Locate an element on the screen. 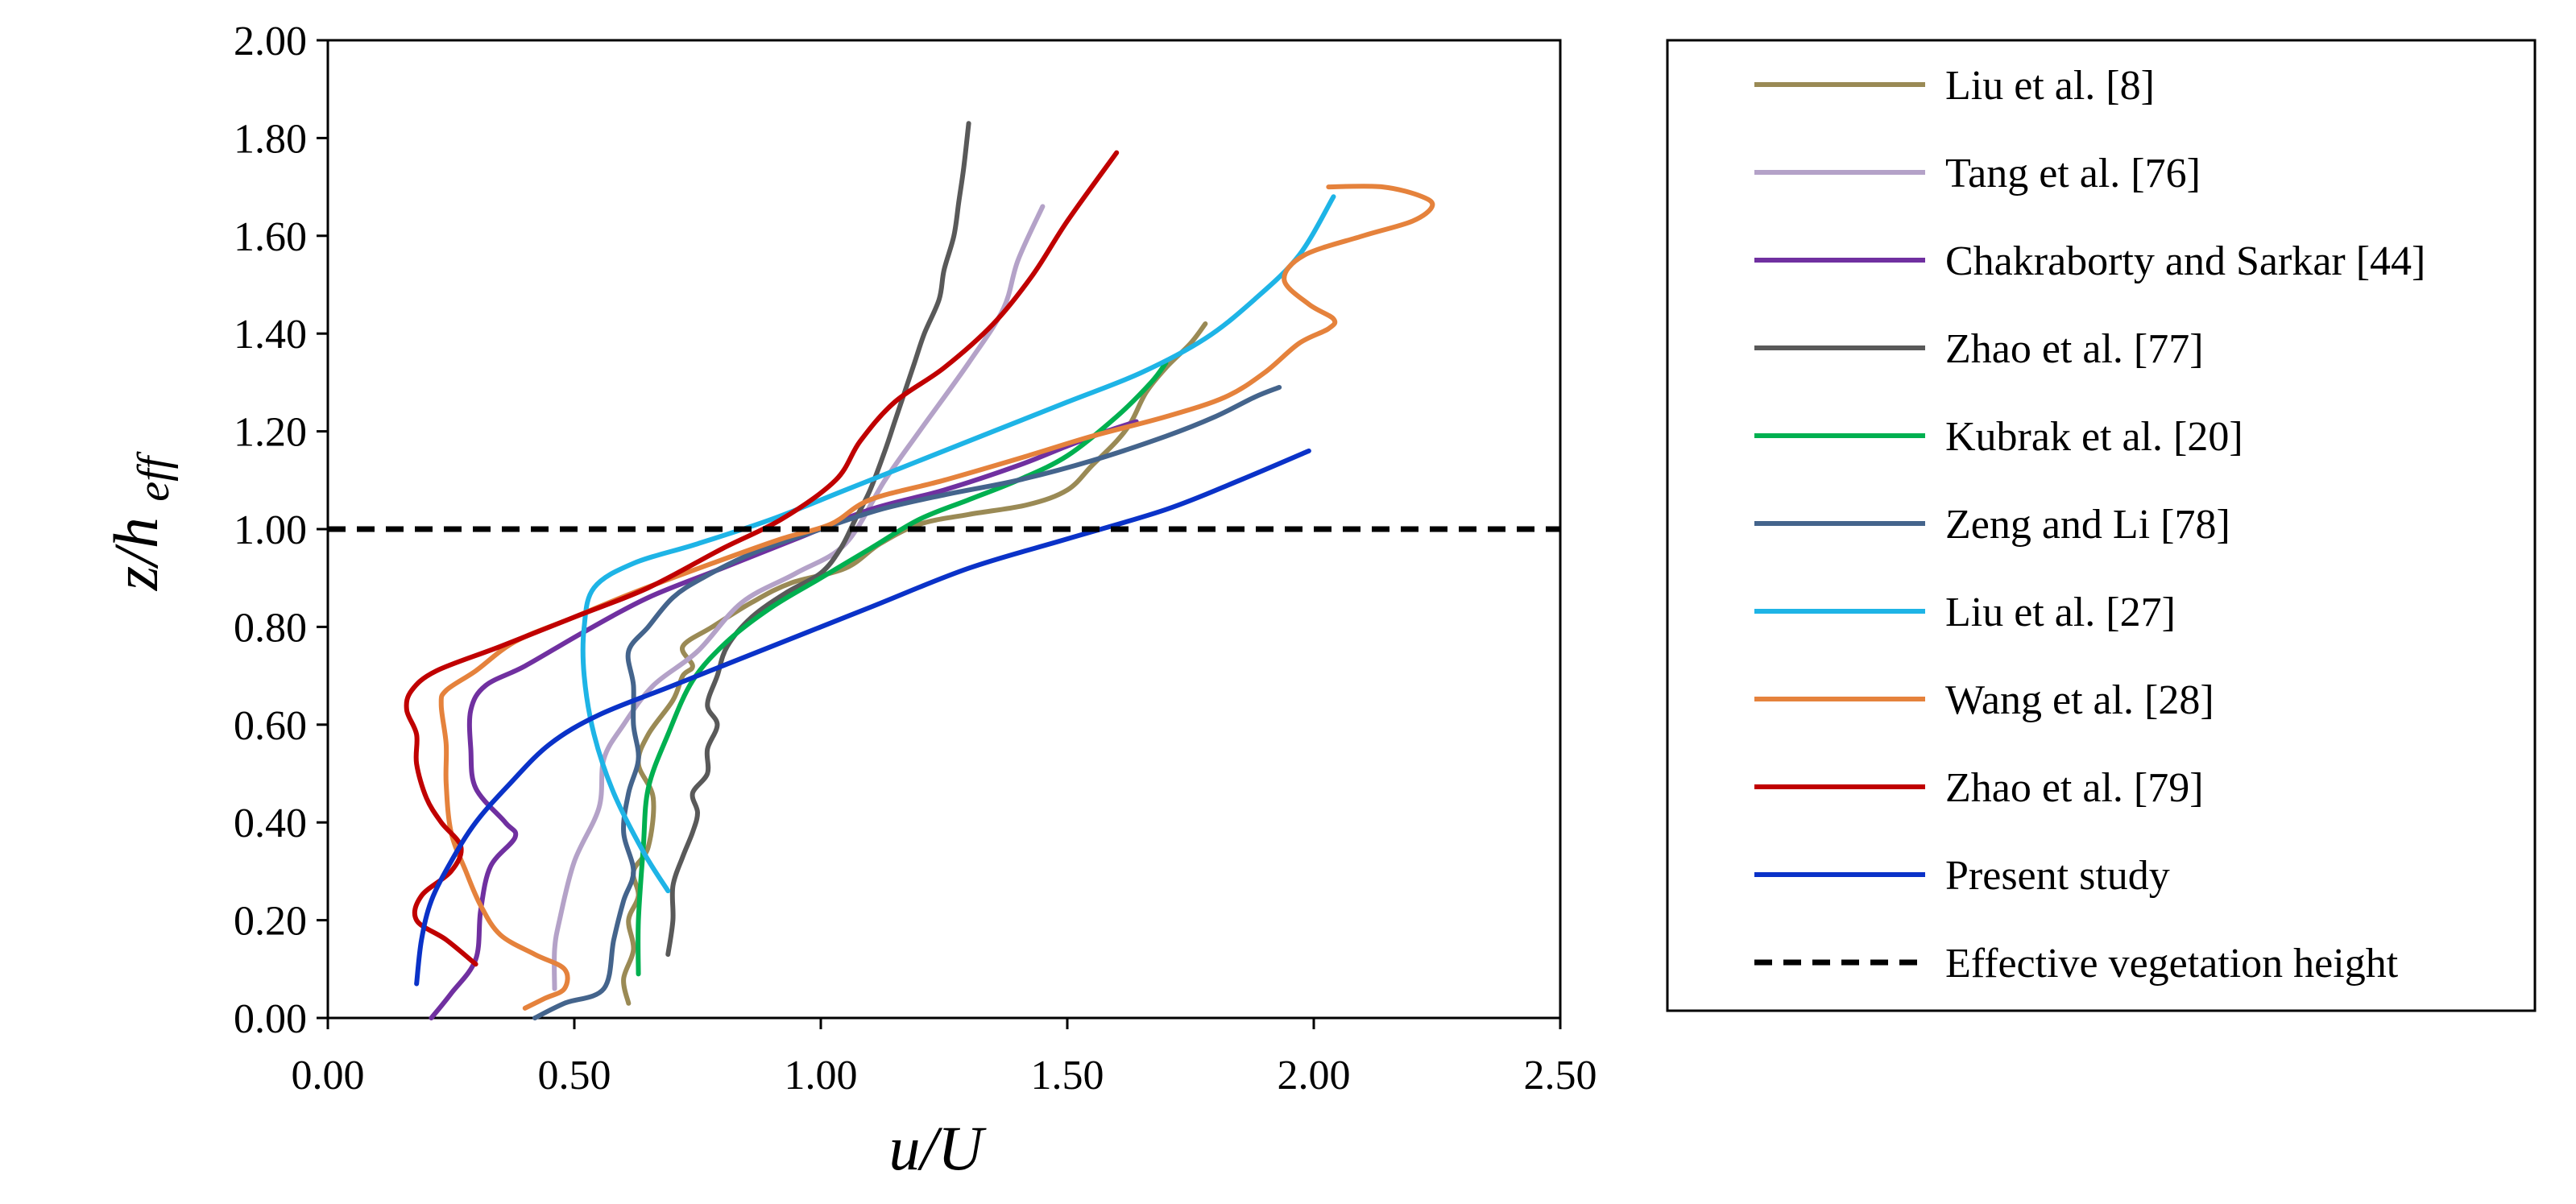 The height and width of the screenshot is (1204, 2576). legend-item-zhao-et-al-77: Zhao et al. [77] is located at coordinates (1979, 349).